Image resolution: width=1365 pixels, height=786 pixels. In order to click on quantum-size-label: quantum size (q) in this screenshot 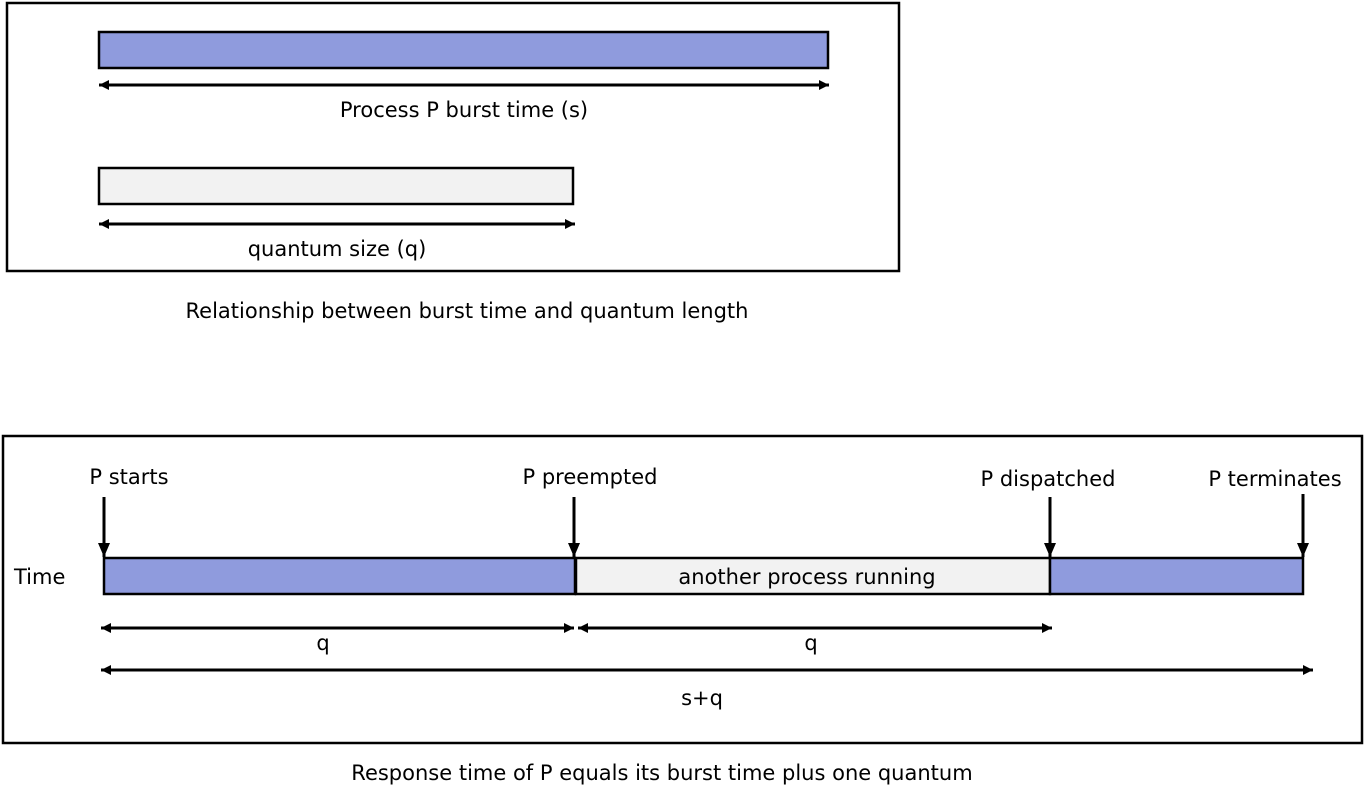, I will do `click(337, 249)`.